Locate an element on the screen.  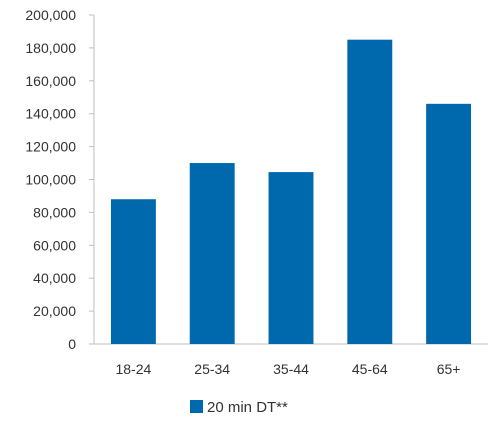
y-tick-label: 140,000 is located at coordinates (50, 114).